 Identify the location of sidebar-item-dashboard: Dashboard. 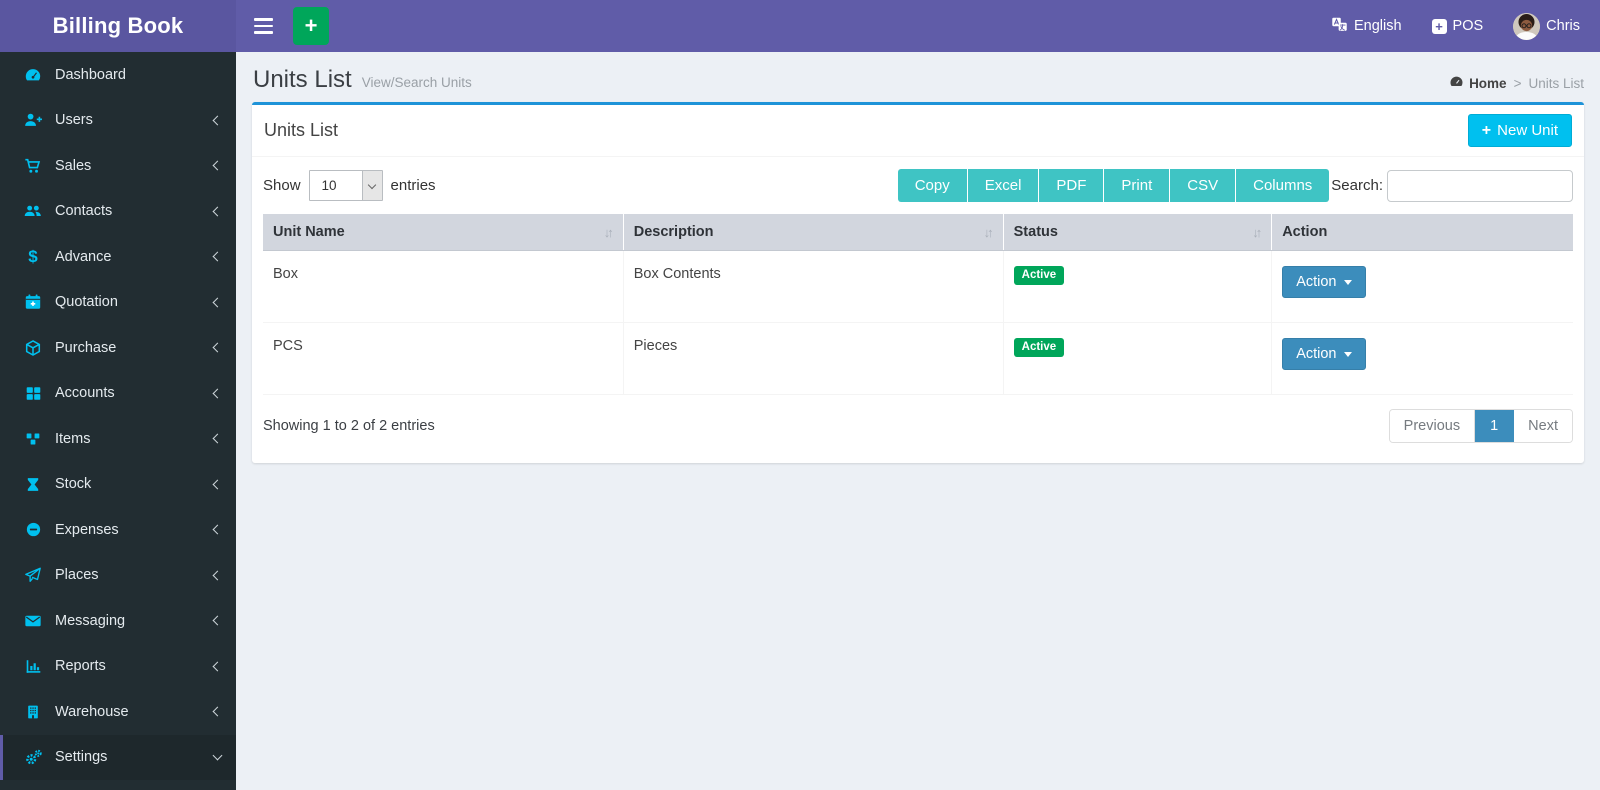
(118, 75).